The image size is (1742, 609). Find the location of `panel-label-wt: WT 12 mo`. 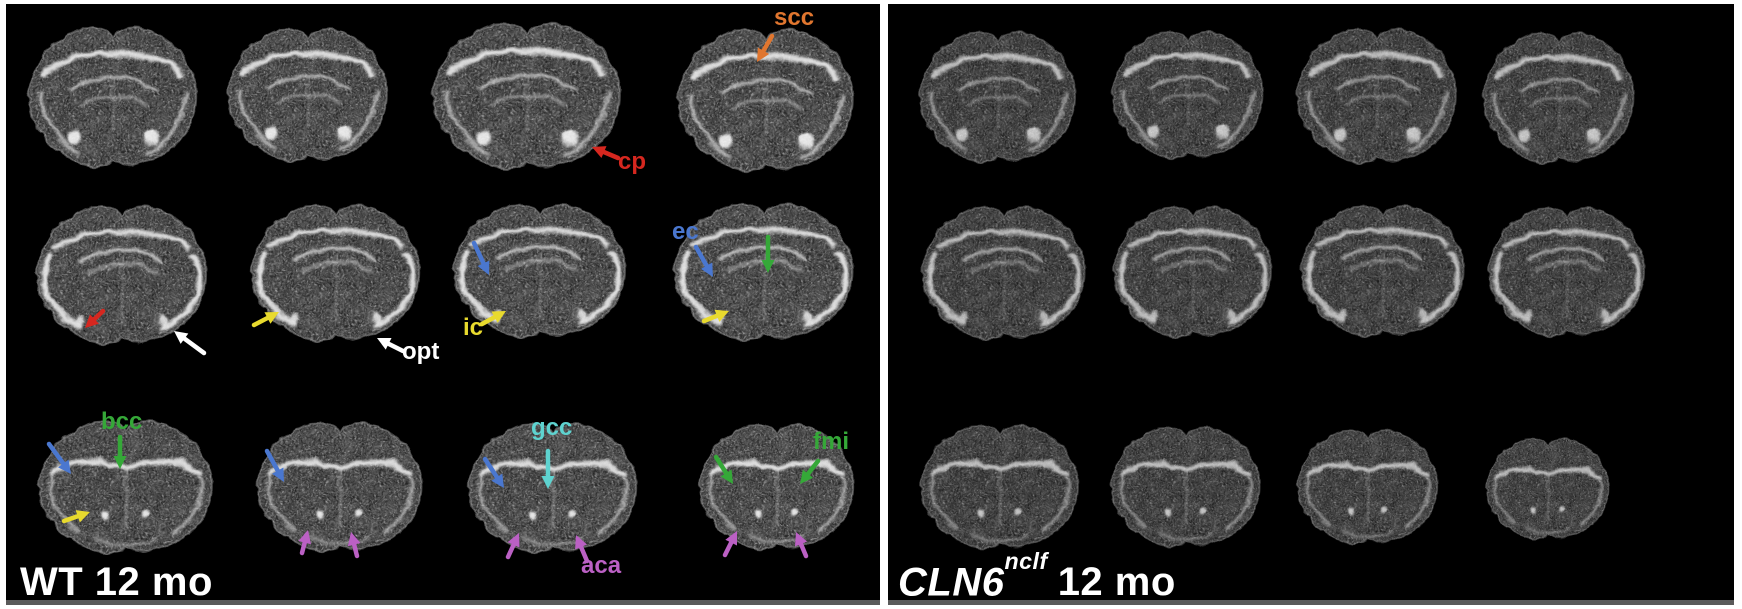

panel-label-wt: WT 12 mo is located at coordinates (116, 582).